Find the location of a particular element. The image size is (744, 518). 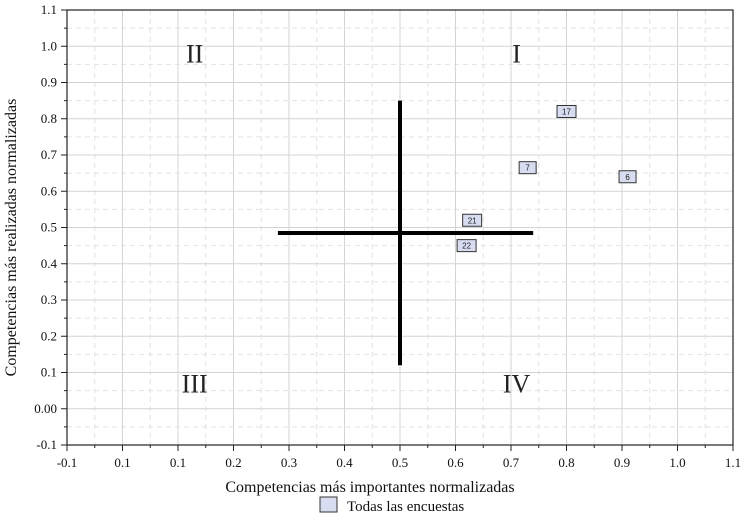

y-axis-title: Competencias más realizadas normalizadas is located at coordinates (11, 238).